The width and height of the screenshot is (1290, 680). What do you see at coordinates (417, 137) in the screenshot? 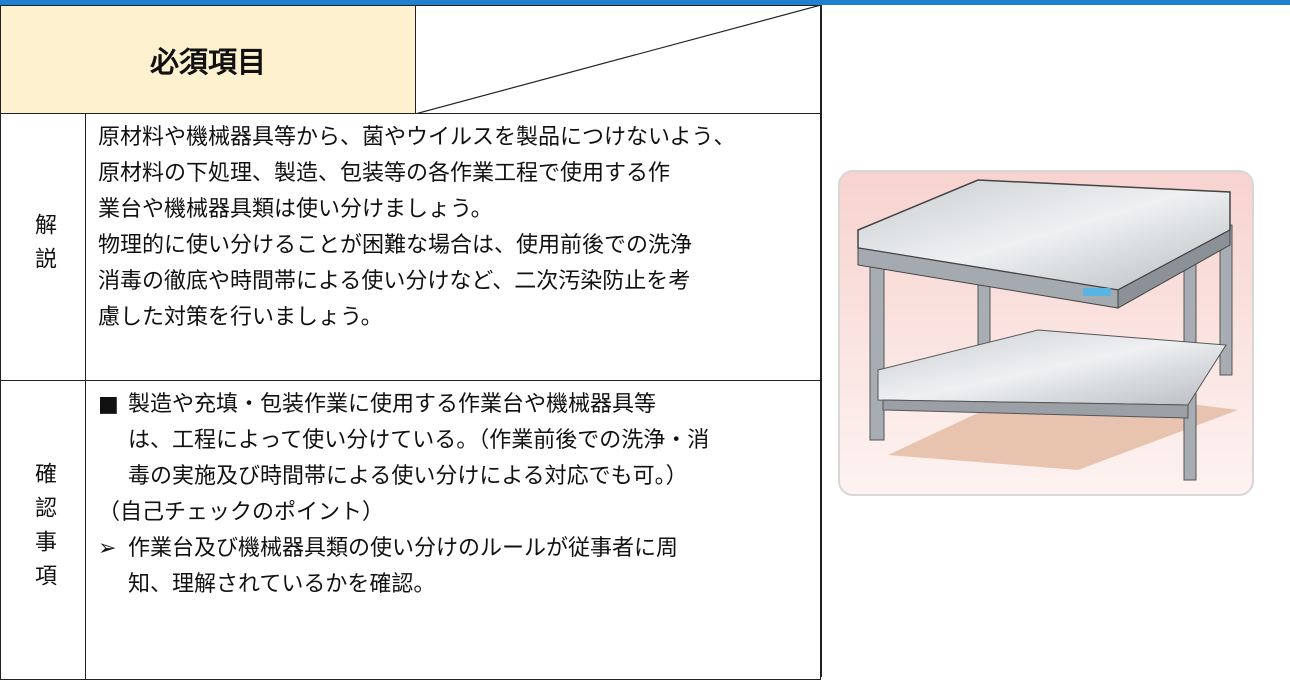
I see `text-line: 原材料や機械器具等から、菌やウイルスを製品につけないよう、` at bounding box center [417, 137].